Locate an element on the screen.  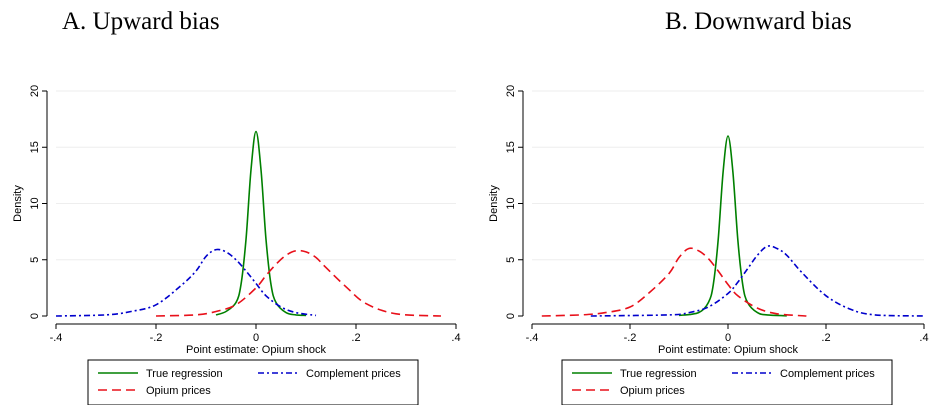
panel-a-title: A. Upward bias is located at coordinates (141, 21).